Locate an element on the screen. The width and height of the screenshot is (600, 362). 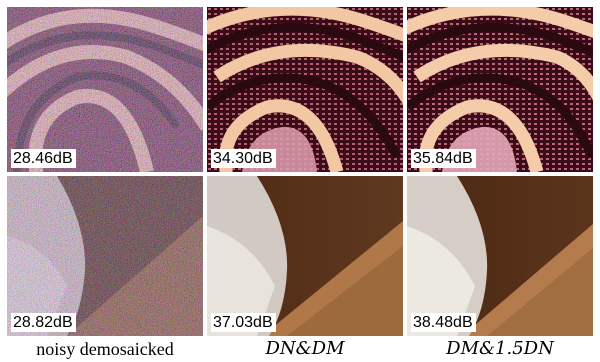
psnr-label: 37.03dB is located at coordinates (243, 322).